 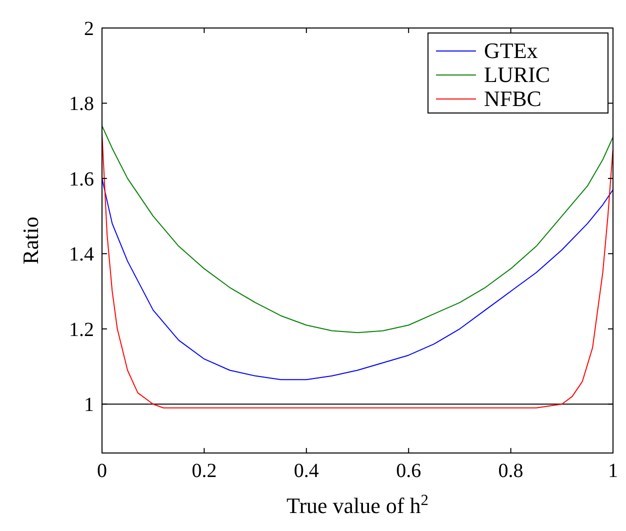 I want to click on y-axis-title: Ratio, so click(x=30, y=240).